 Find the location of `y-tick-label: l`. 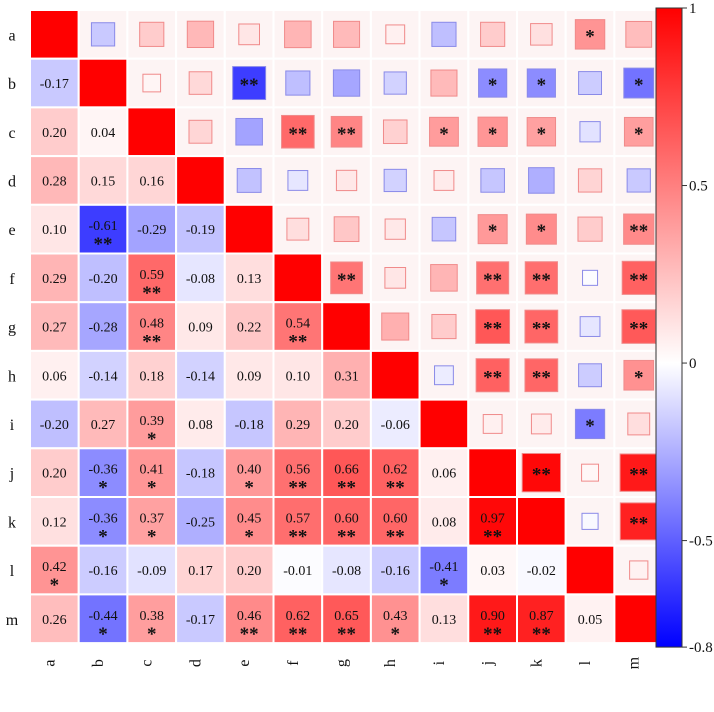

y-tick-label: l is located at coordinates (12, 571).